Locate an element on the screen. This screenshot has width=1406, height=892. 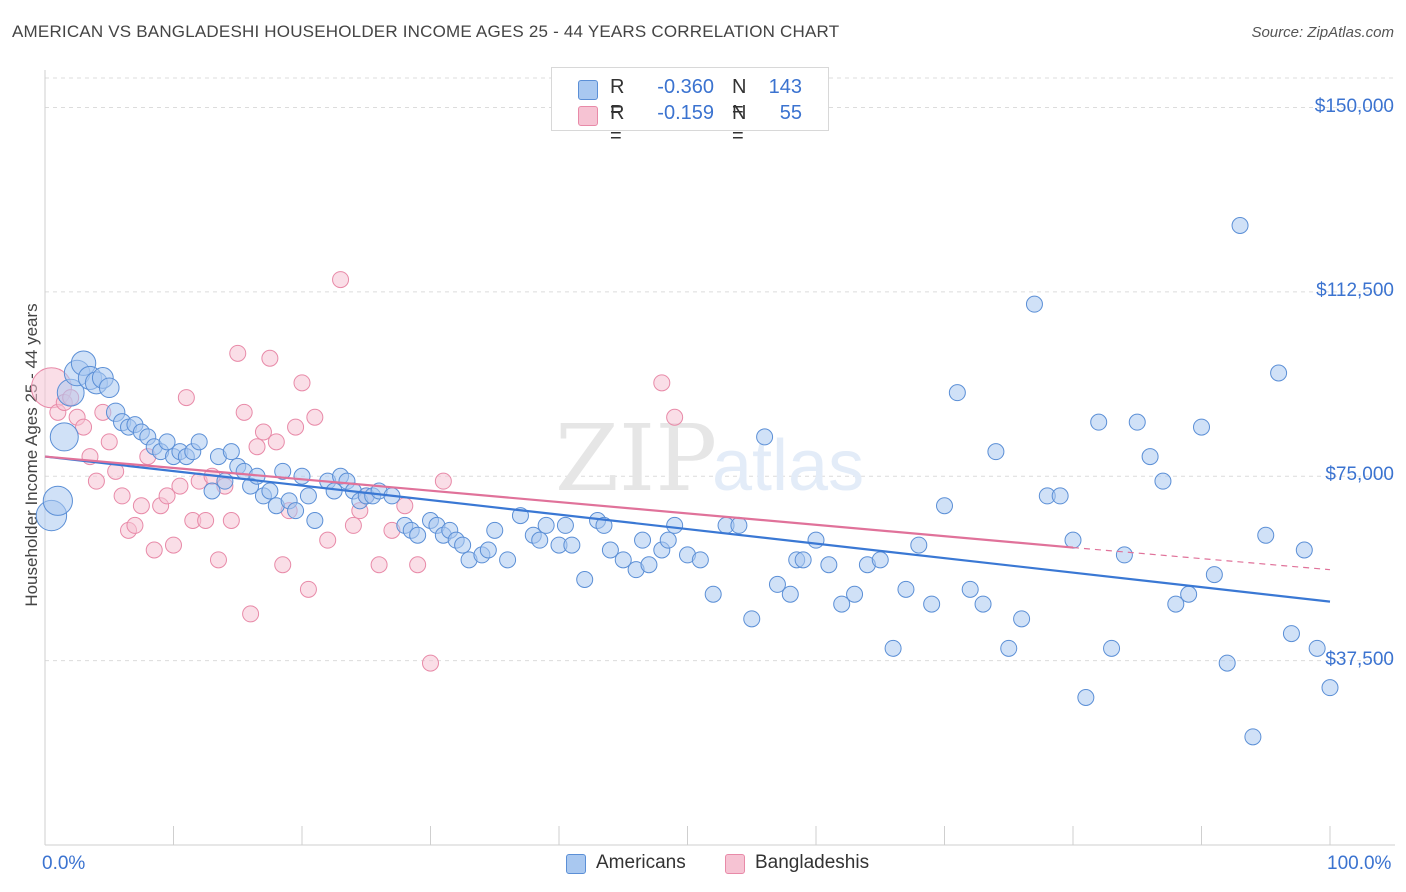
americans-label: Americans is located at coordinates (641, 862).